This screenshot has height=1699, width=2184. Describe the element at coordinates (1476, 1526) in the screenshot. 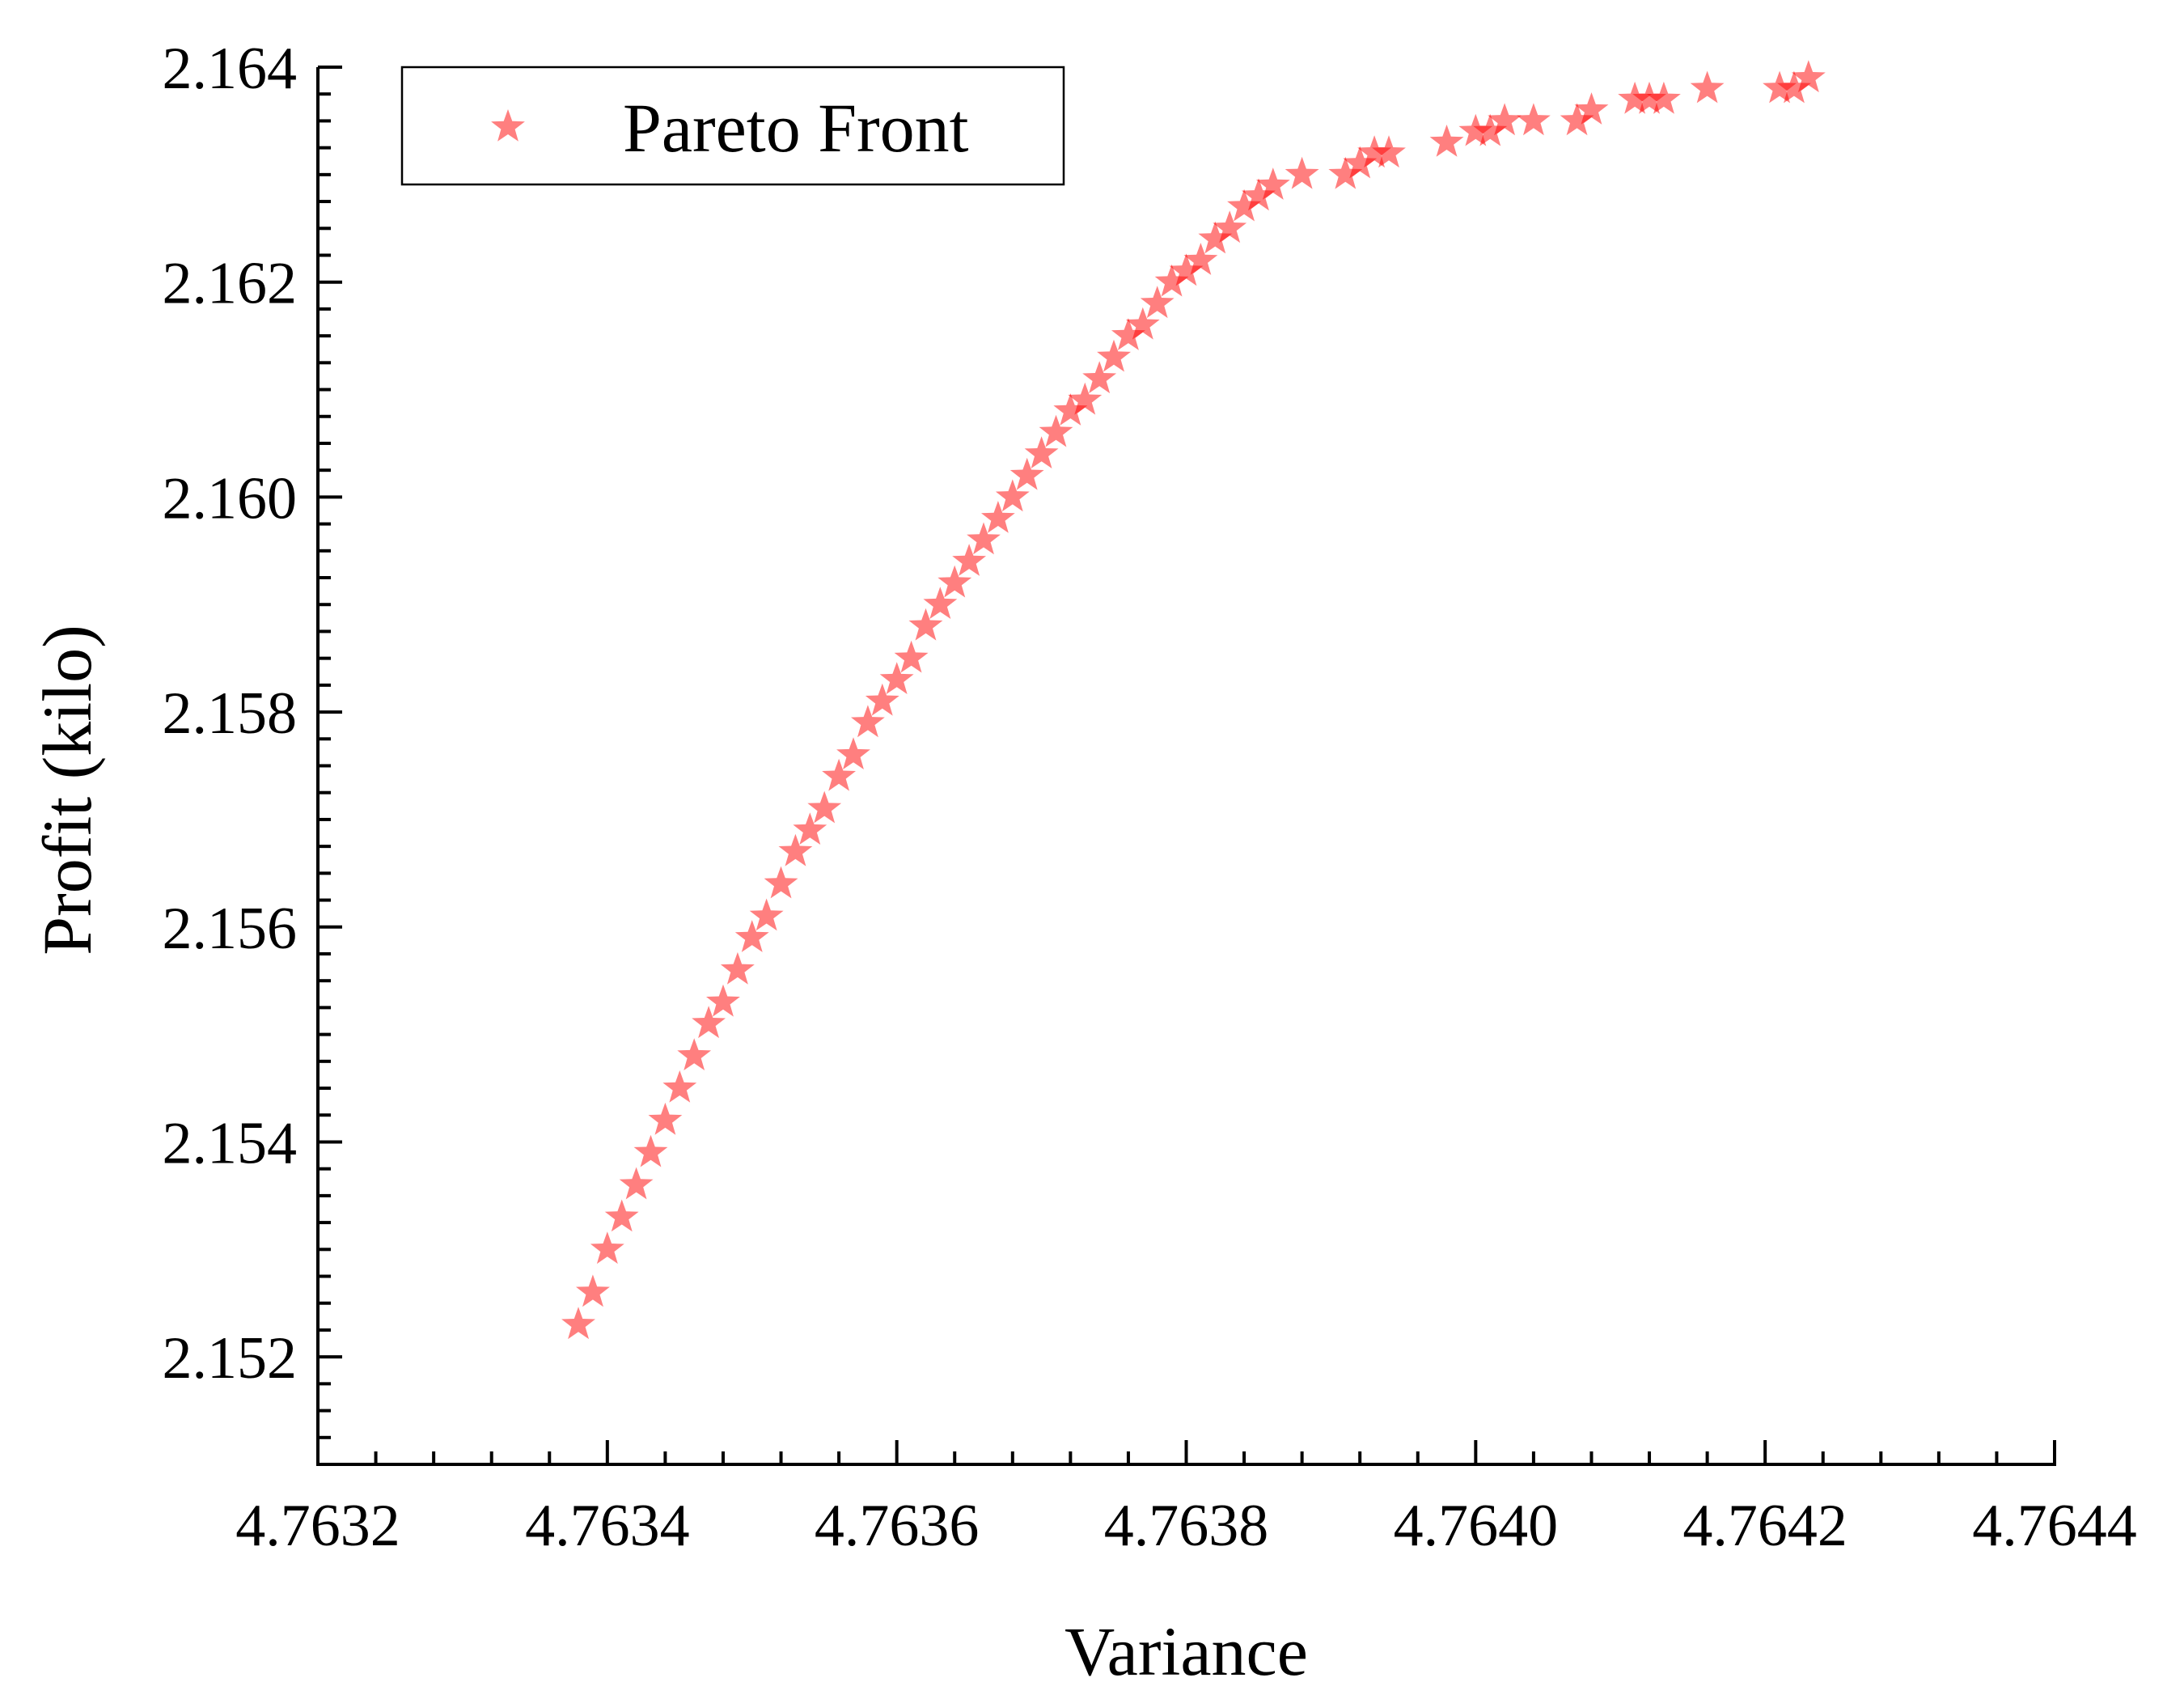

I see `x-tick-label: 4.7640` at that location.